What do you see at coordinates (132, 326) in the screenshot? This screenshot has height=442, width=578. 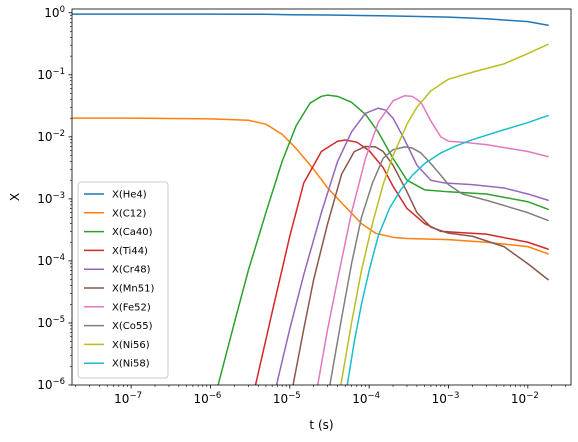 I see `legend-label-x-co55: X(Co55)` at bounding box center [132, 326].